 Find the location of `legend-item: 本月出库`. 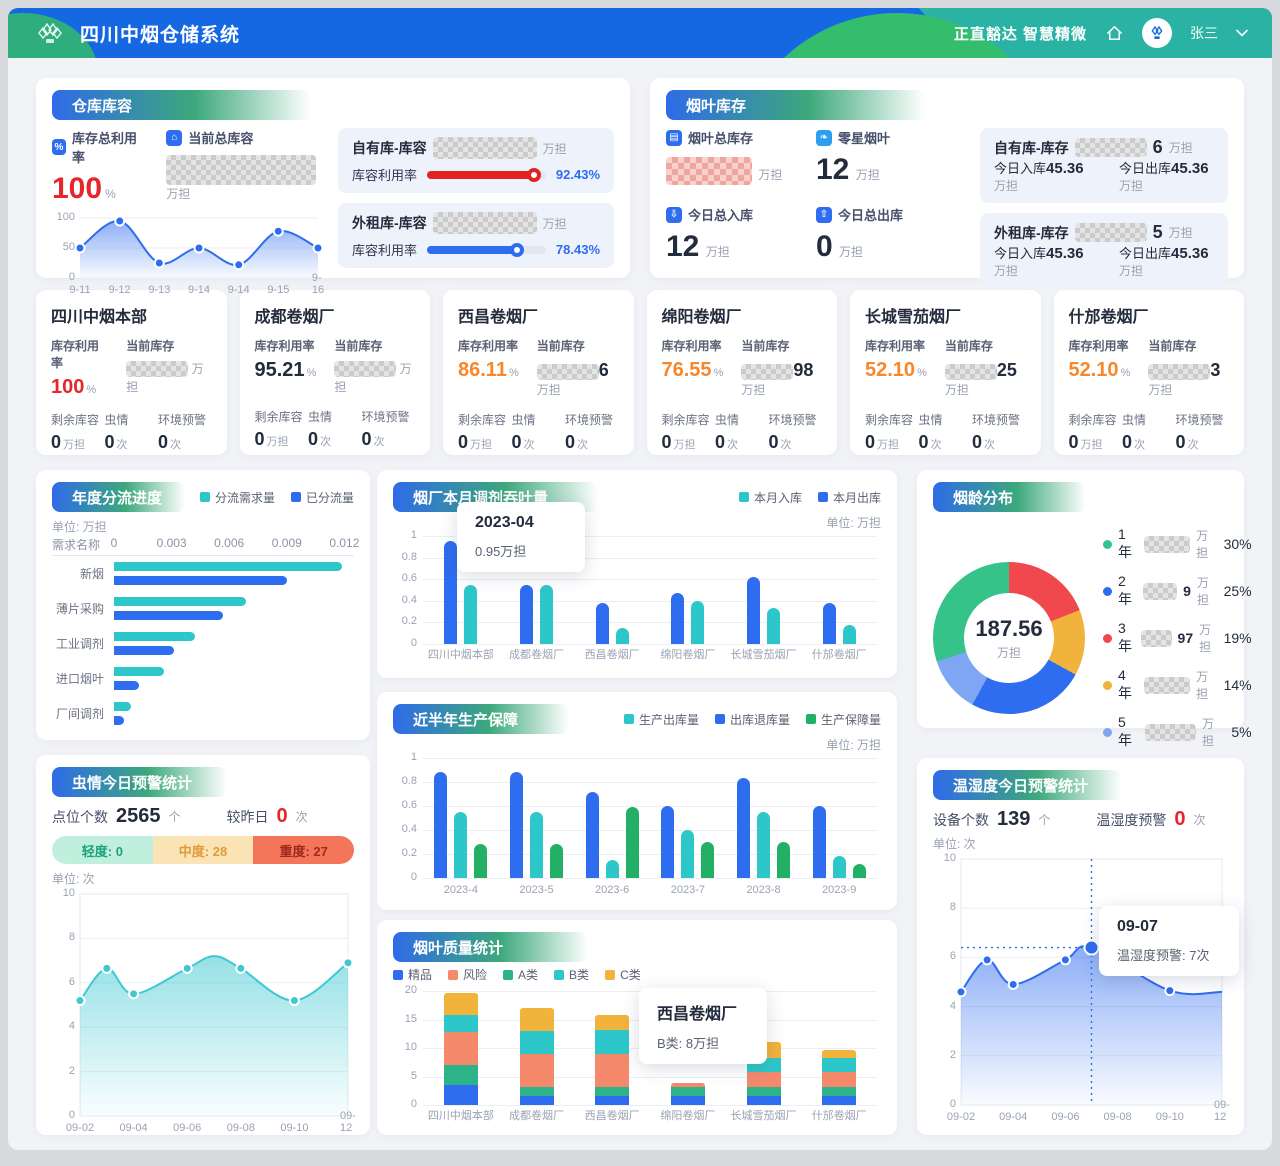

legend-item: 本月出库 is located at coordinates (849, 497).